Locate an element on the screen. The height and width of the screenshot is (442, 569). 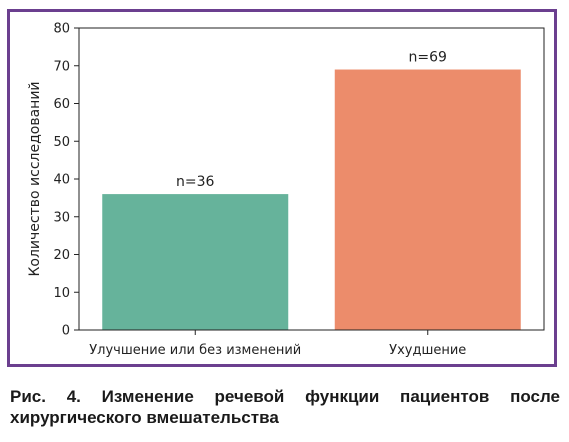
y-axis-title: Количество исследований is located at coordinates (35, 178).